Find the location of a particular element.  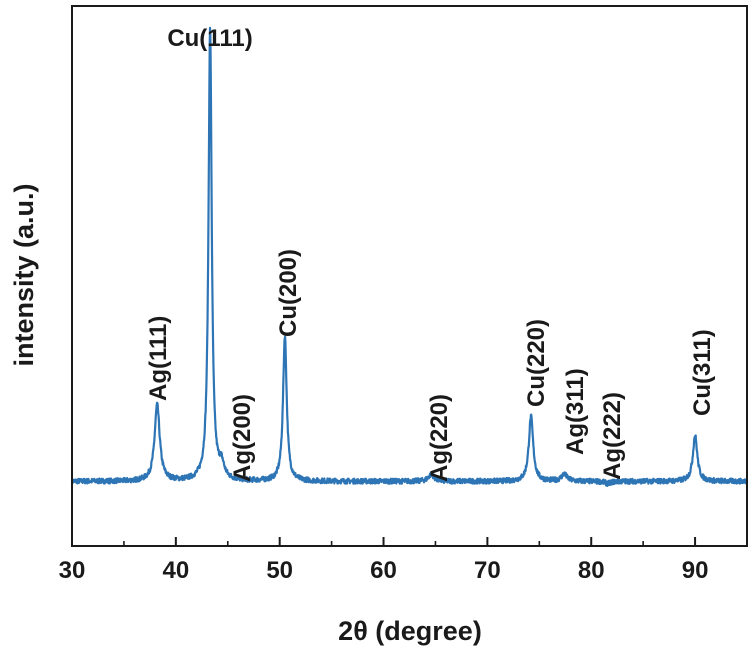

peak-label: Cu(220) is located at coordinates (536, 363).